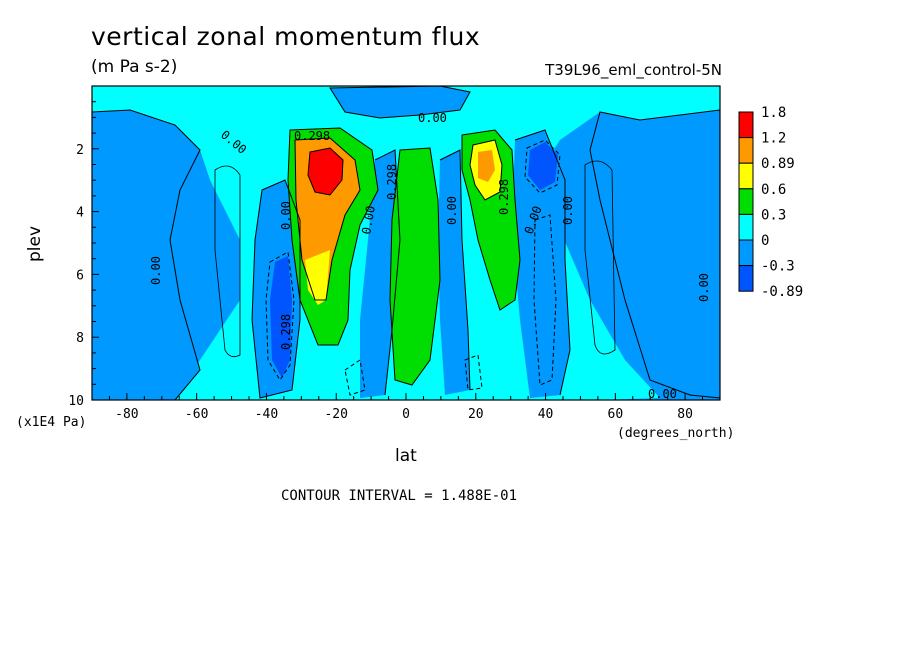 This screenshot has width=904, height=654. What do you see at coordinates (778, 267) in the screenshot?
I see `legend-label: -0.3` at bounding box center [778, 267].